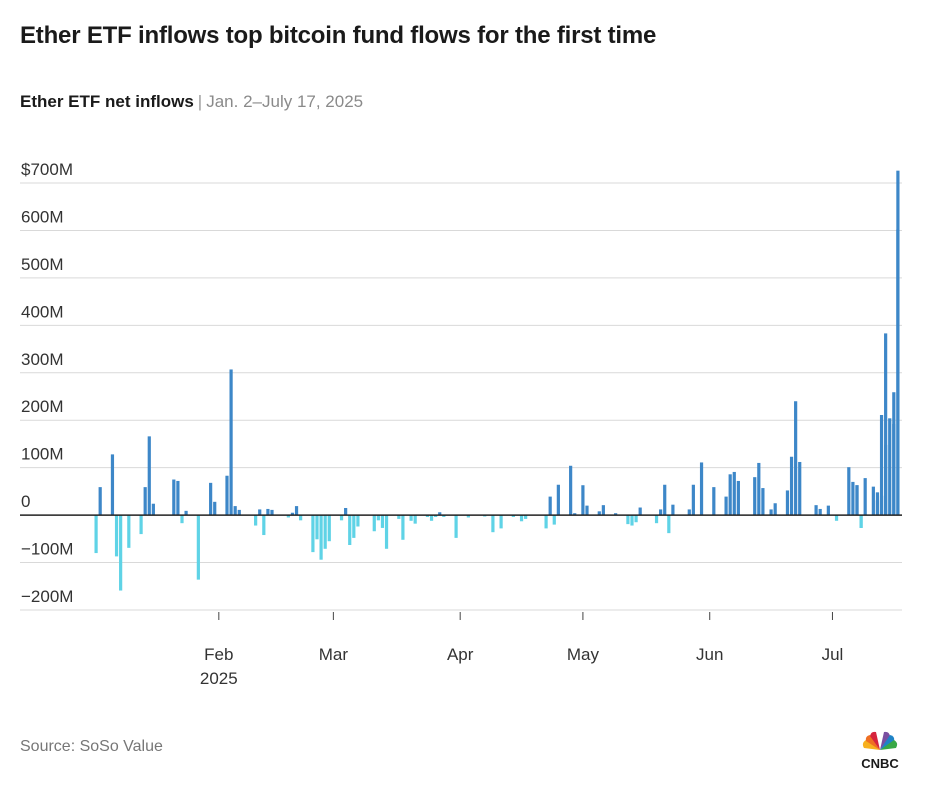 The image size is (940, 786). I want to click on y-tick-label: 0, so click(25, 501).